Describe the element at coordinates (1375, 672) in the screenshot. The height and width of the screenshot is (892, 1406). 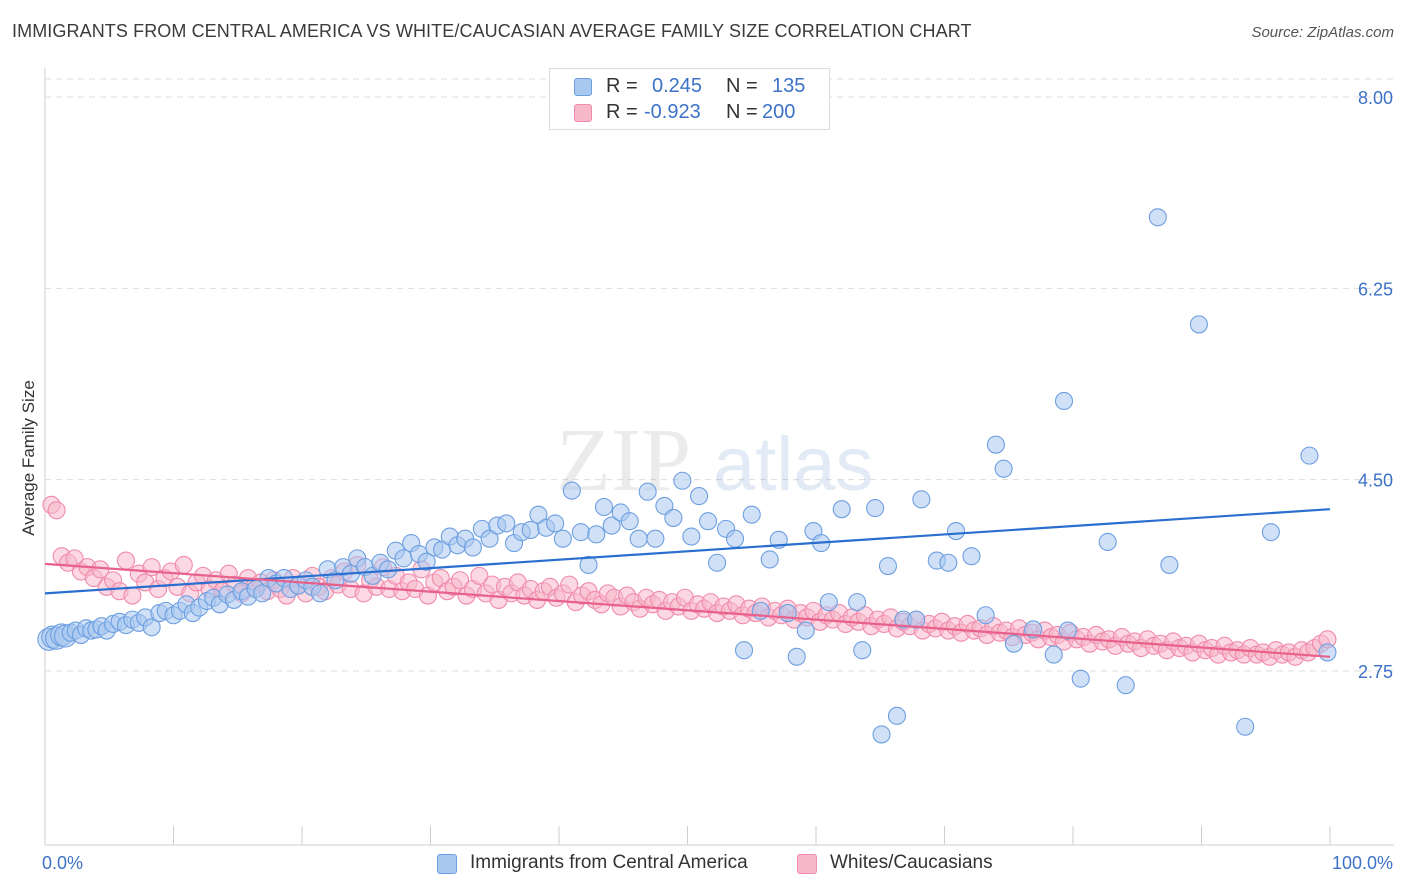
I see `y-tick-label: 2.75` at that location.